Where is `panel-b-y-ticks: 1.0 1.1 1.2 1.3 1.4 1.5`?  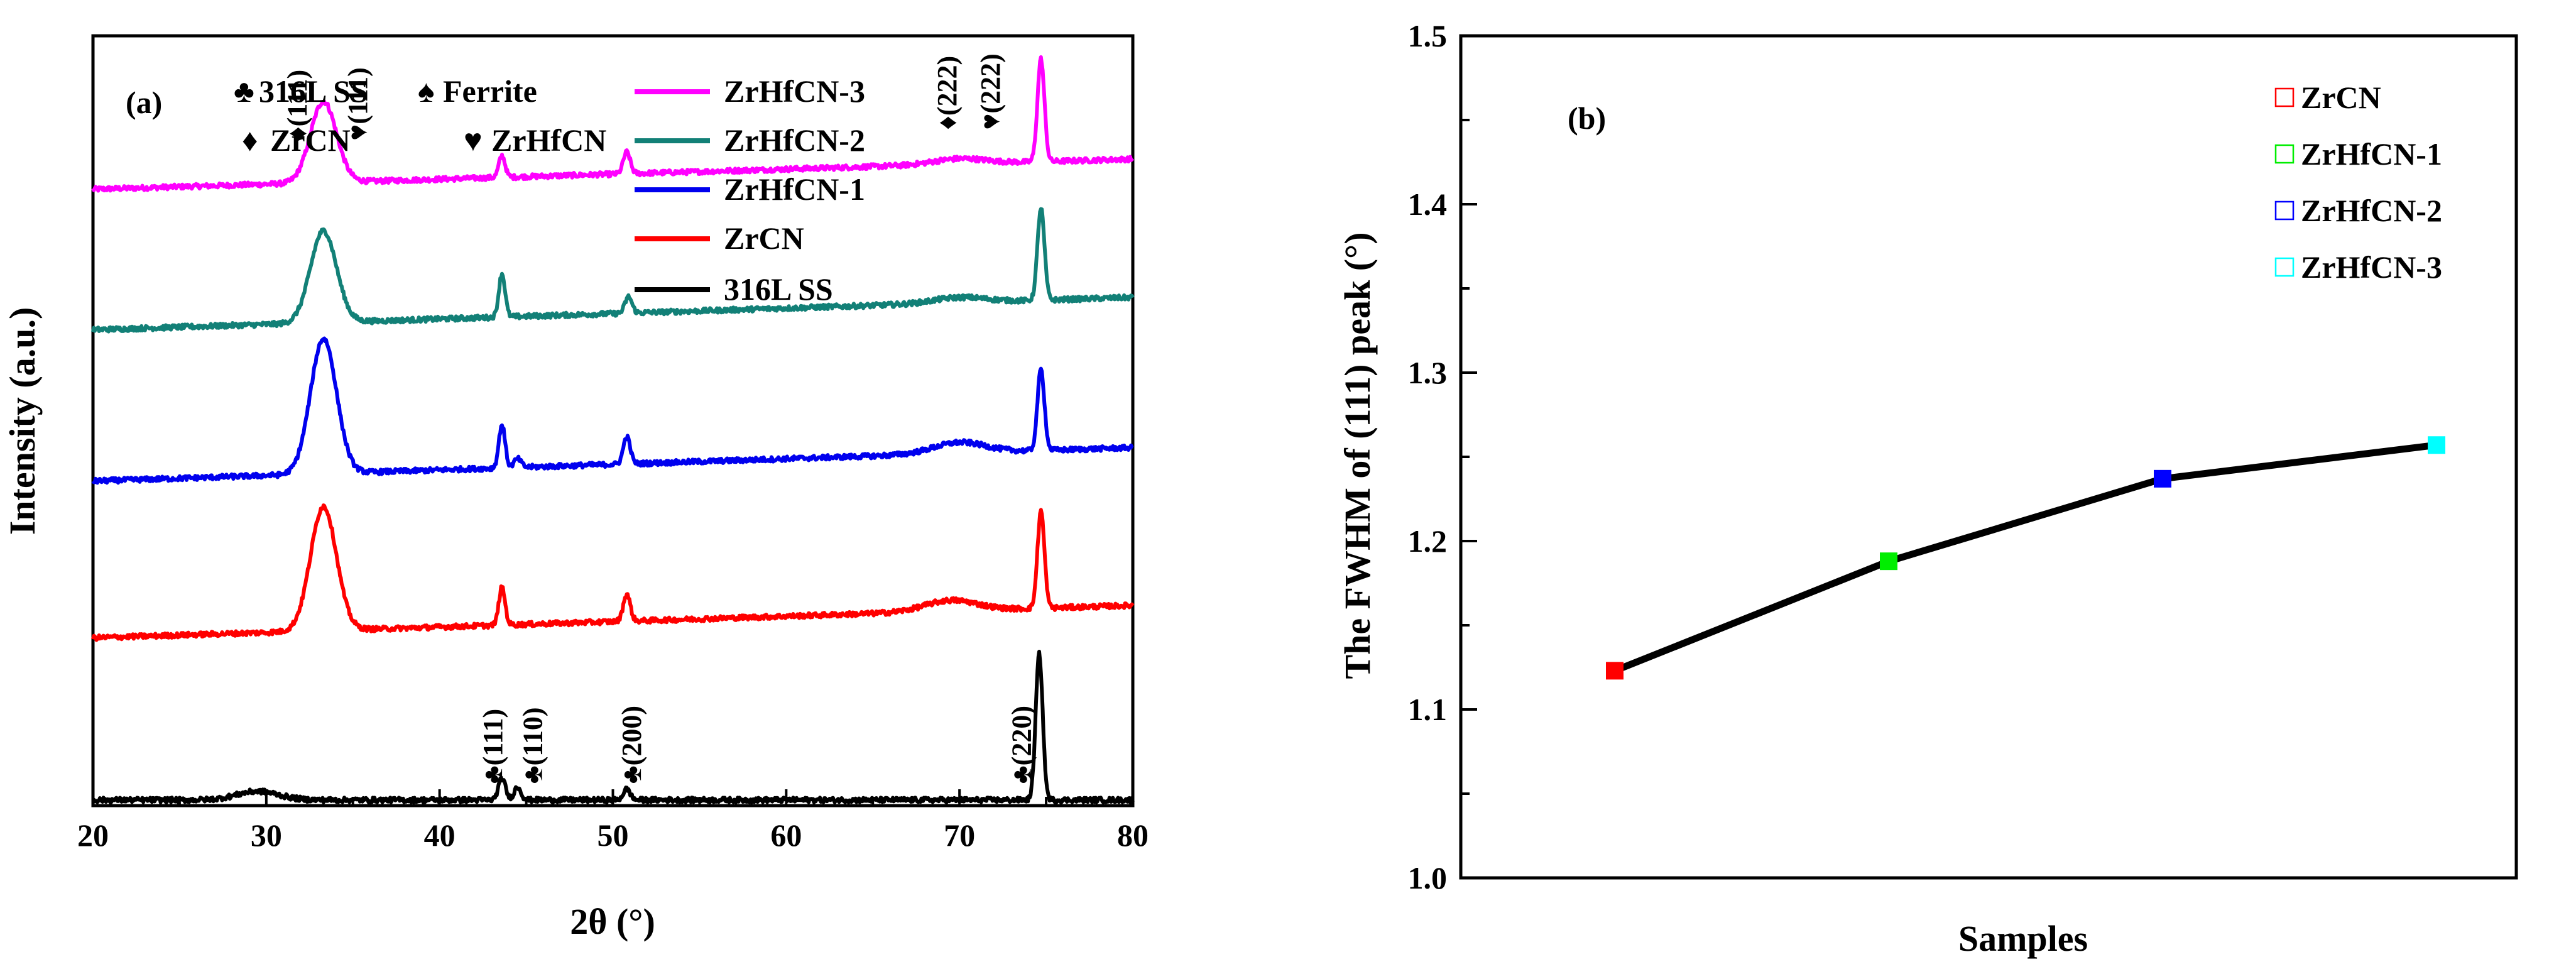
panel-b-y-ticks: 1.0 1.1 1.2 1.3 1.4 1.5 is located at coordinates (1443, 456).